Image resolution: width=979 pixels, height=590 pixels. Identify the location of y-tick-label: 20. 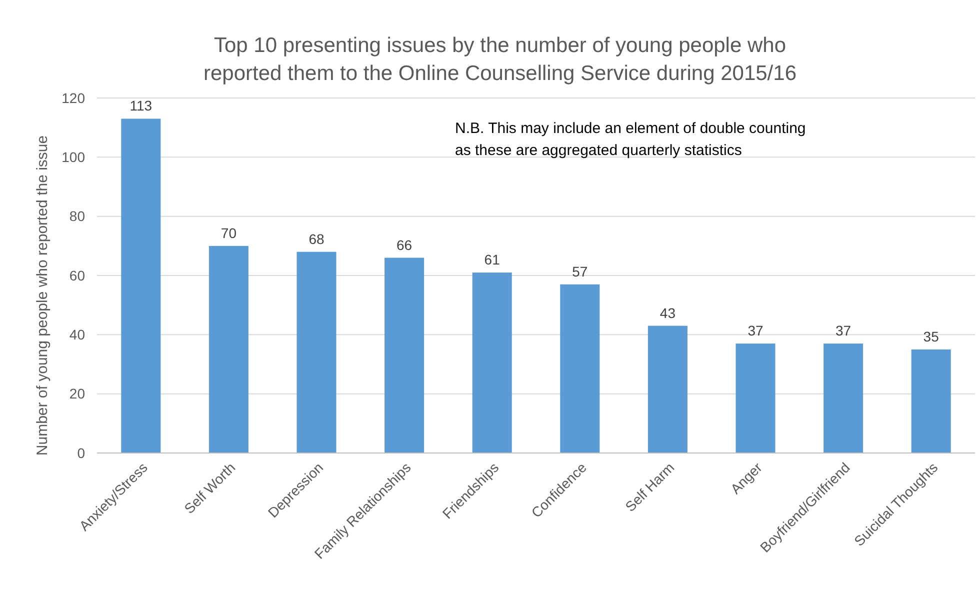
(77, 394).